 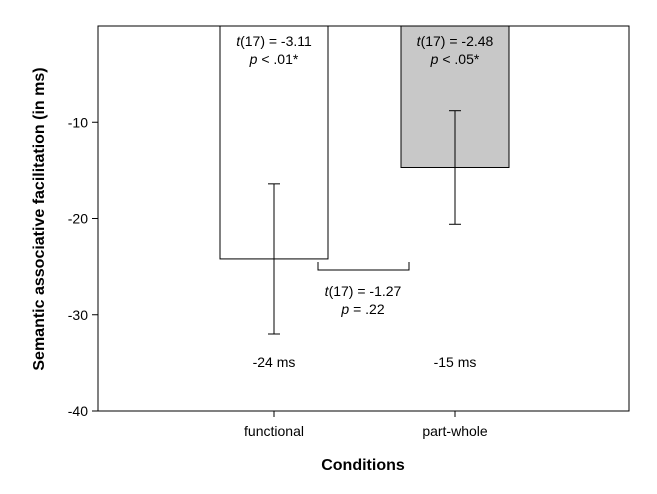 What do you see at coordinates (455, 362) in the screenshot?
I see `value-label-part-whole: -15 ms` at bounding box center [455, 362].